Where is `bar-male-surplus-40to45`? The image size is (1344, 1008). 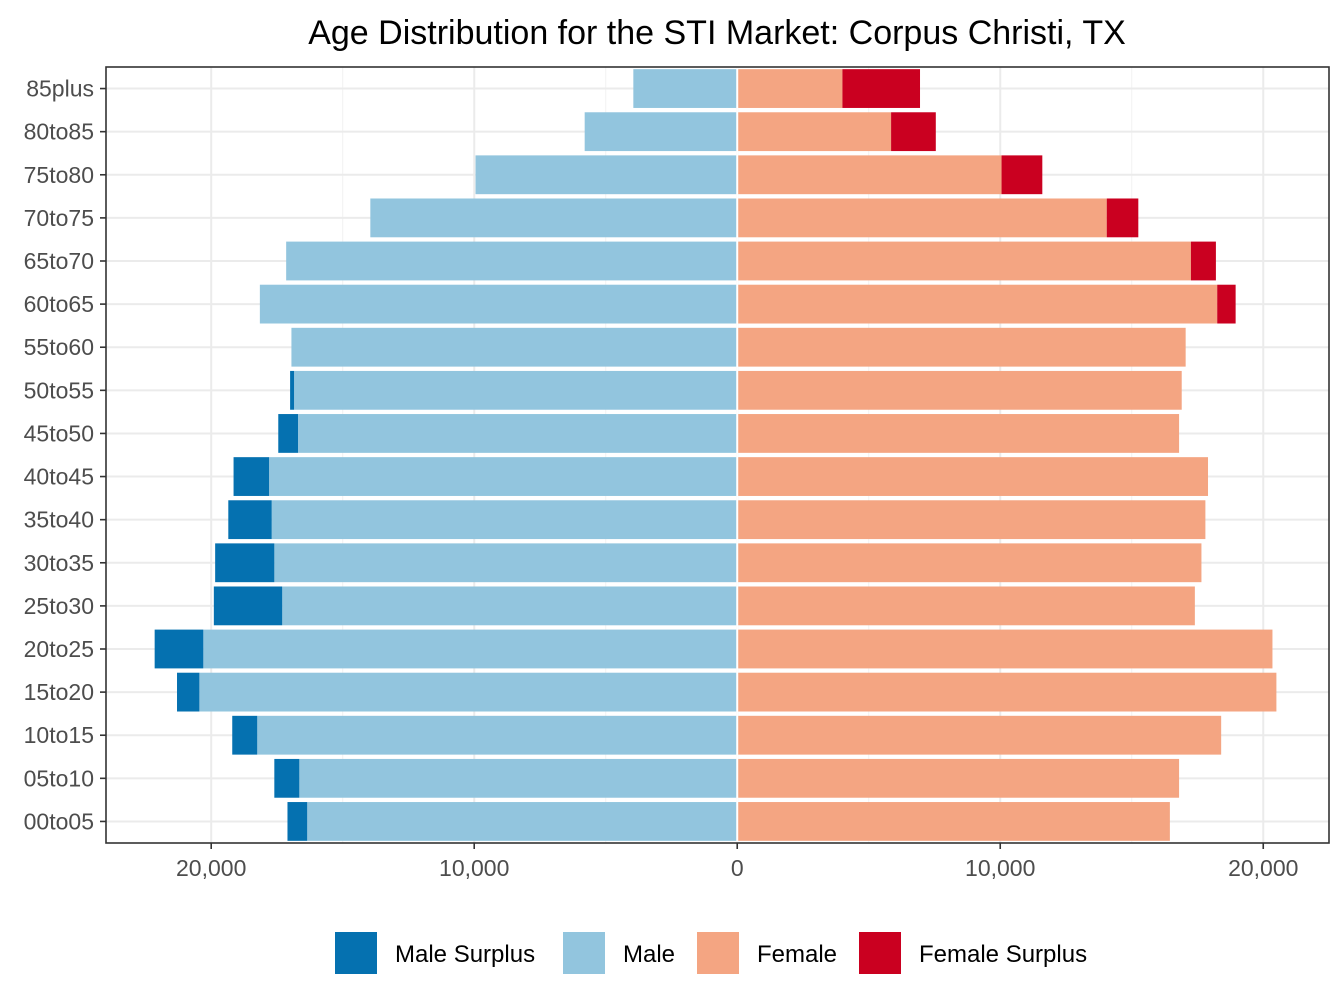 bar-male-surplus-40to45 is located at coordinates (251, 476).